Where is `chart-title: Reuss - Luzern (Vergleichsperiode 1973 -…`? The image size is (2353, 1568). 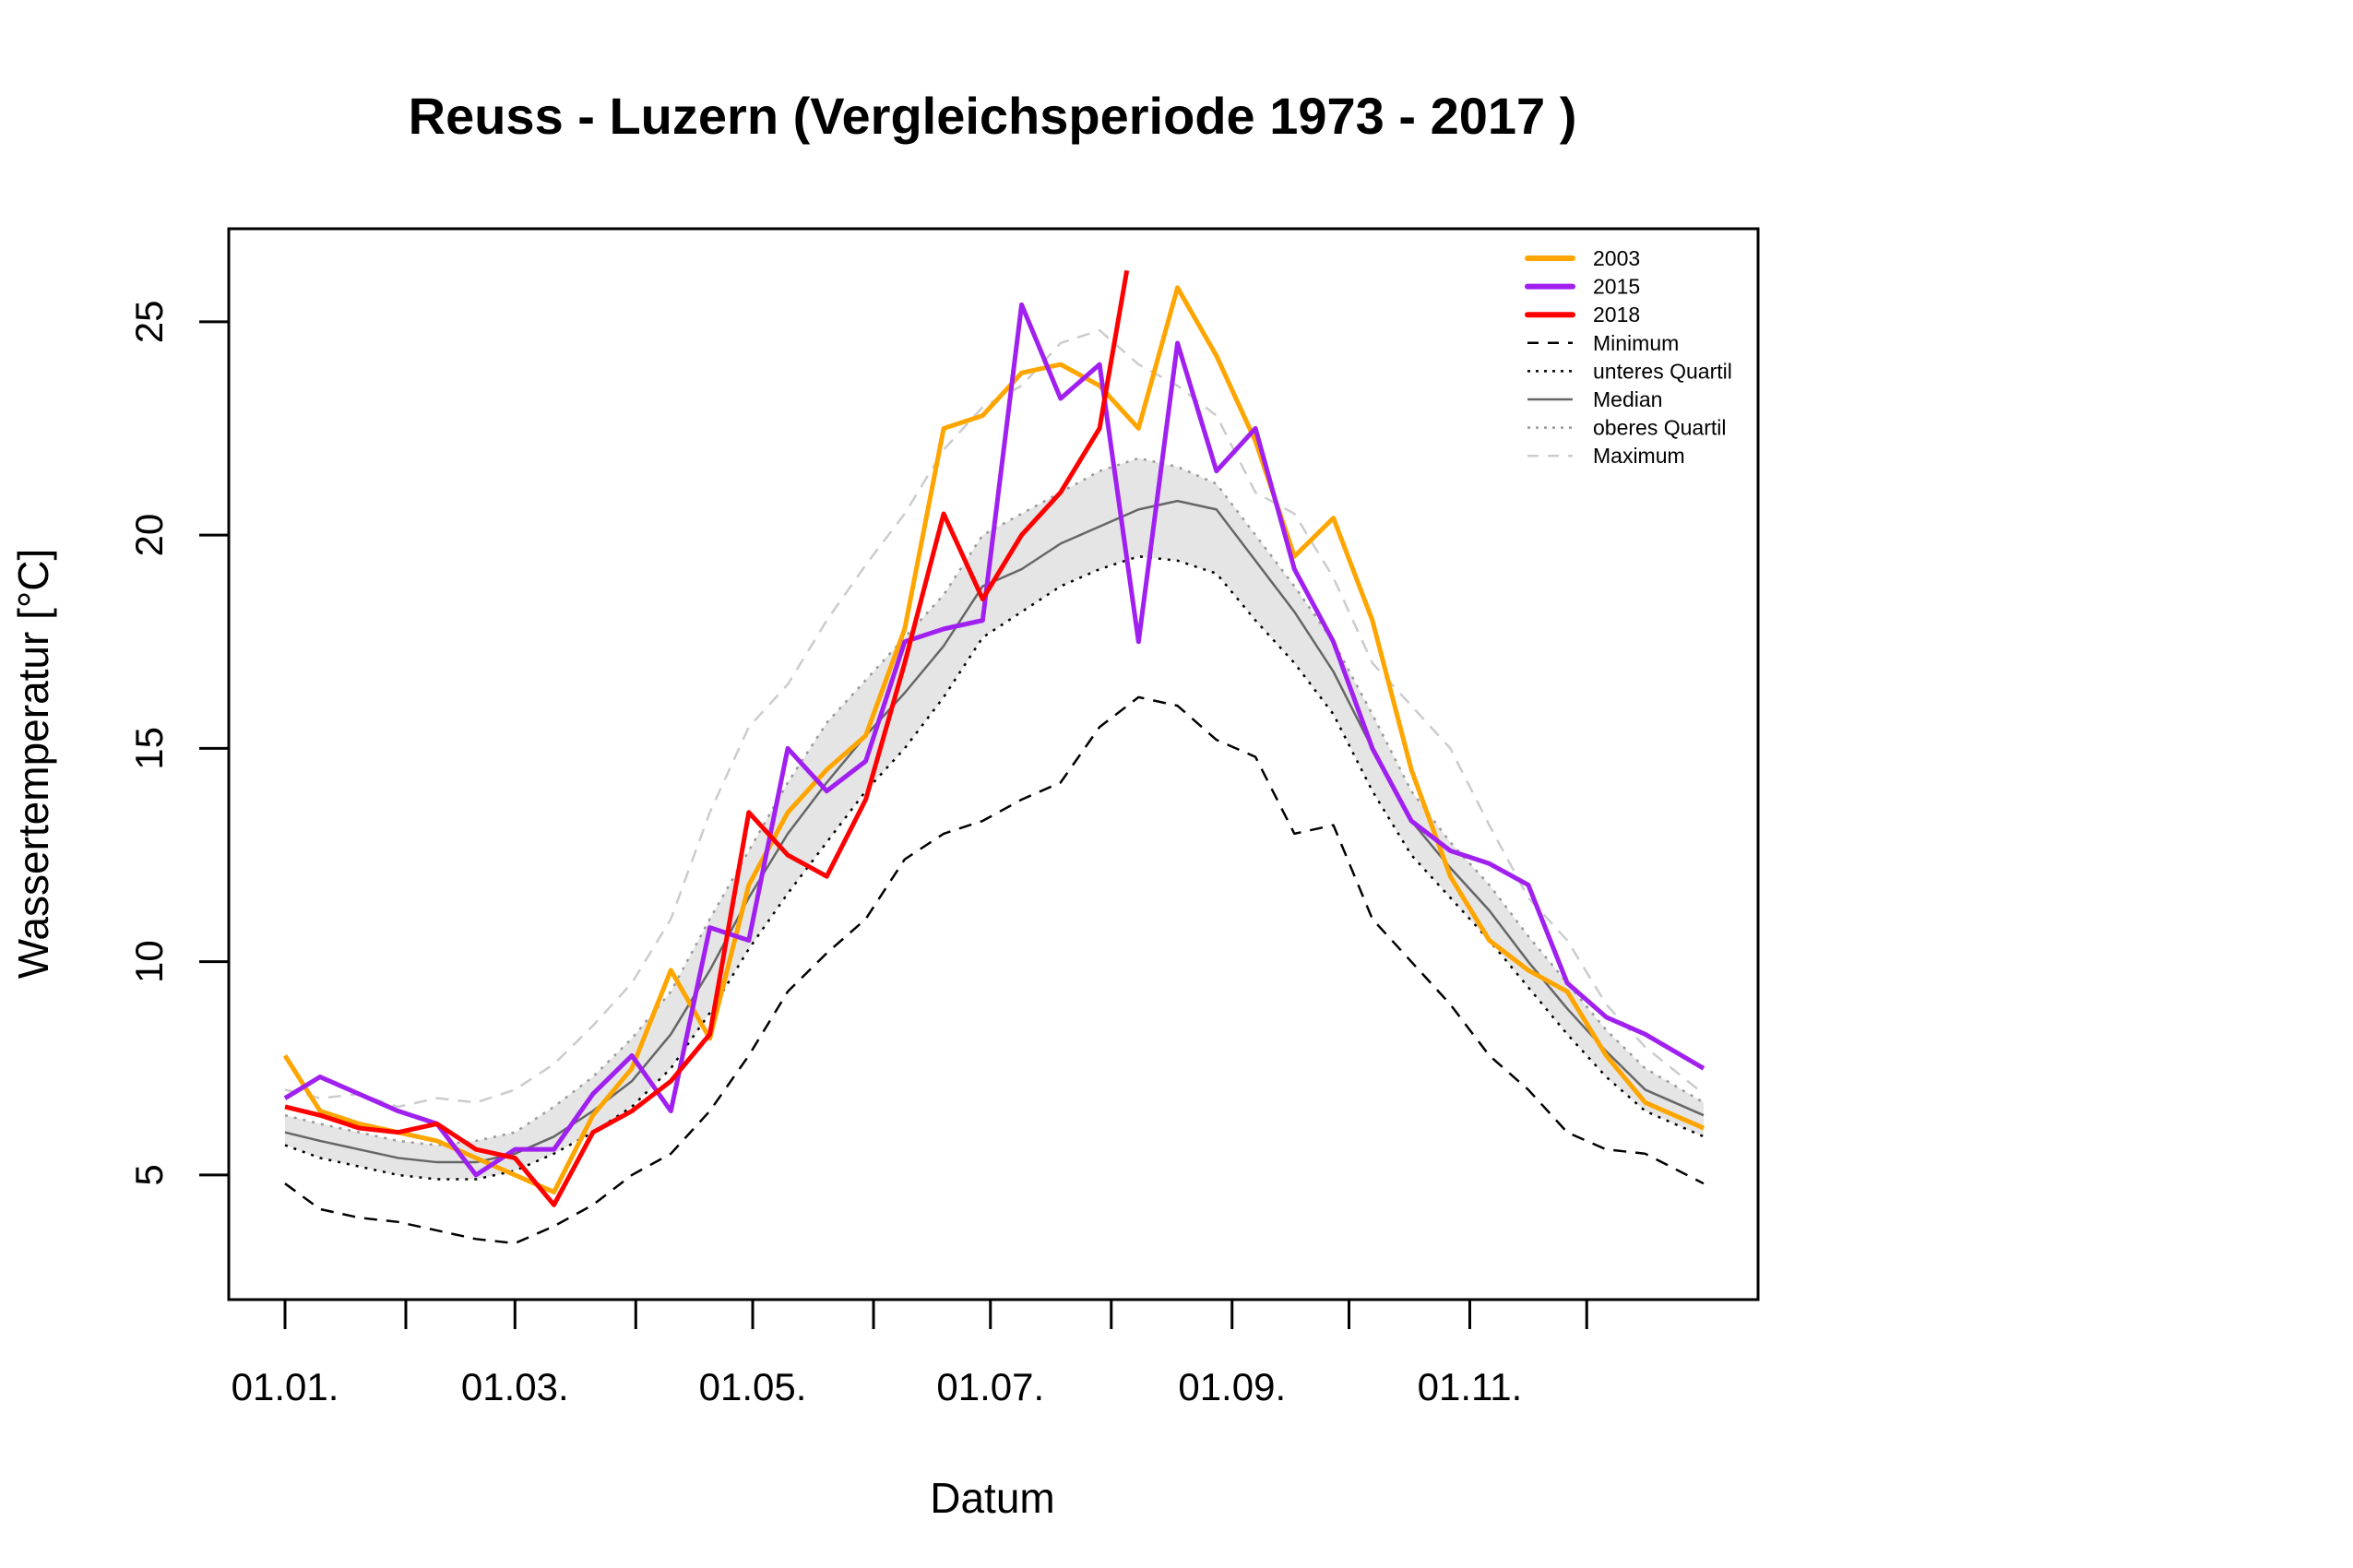 chart-title: Reuss - Luzern (Vergleichsperiode 1973 -… is located at coordinates (993, 116).